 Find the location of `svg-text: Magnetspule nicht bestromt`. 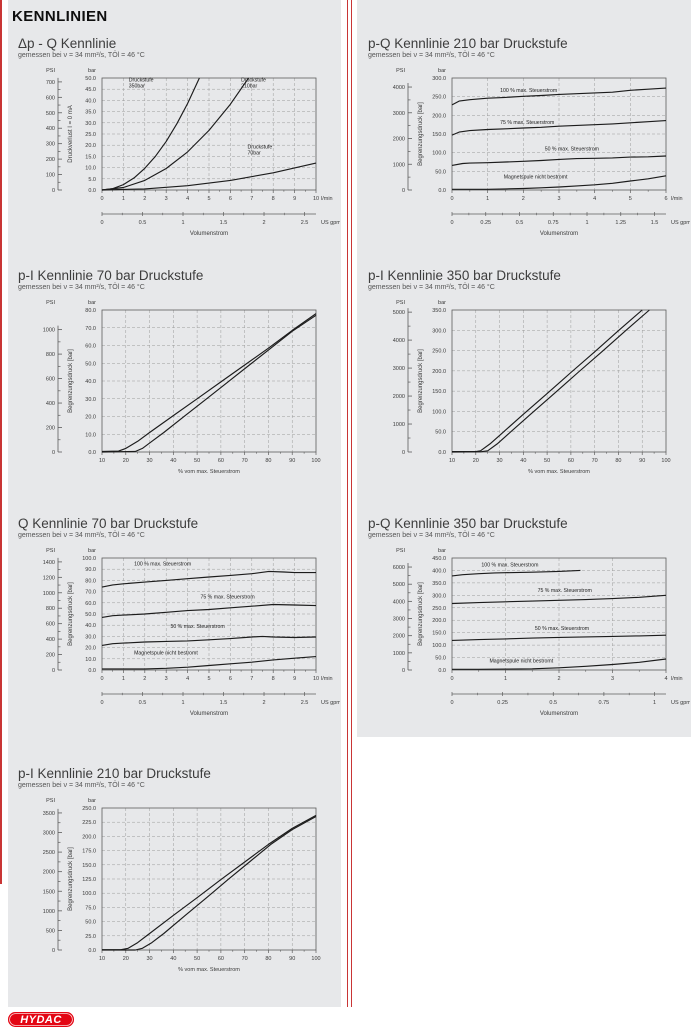

svg-text: Magnetspule nicht bestromt is located at coordinates (536, 177).